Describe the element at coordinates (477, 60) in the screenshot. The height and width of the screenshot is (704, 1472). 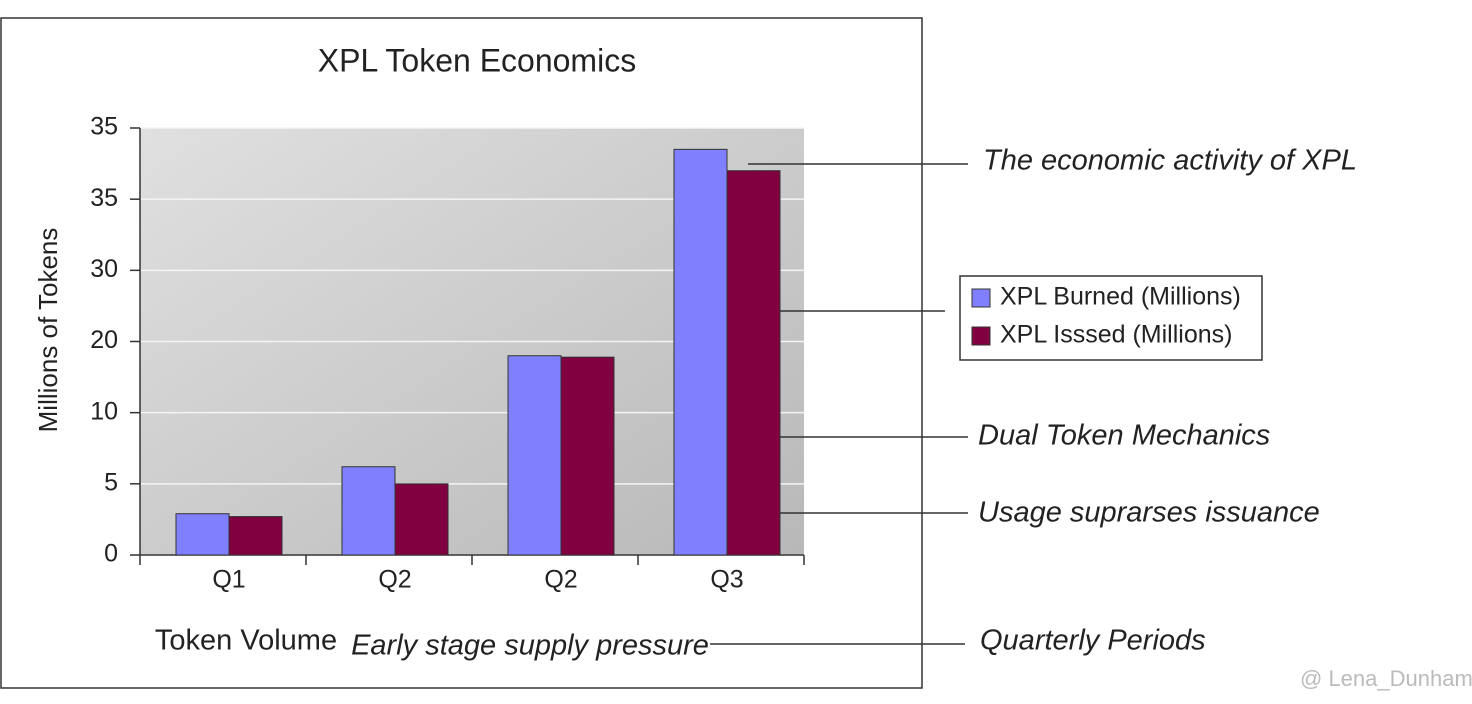
I see `chart-title: XPL Token Economics` at that location.